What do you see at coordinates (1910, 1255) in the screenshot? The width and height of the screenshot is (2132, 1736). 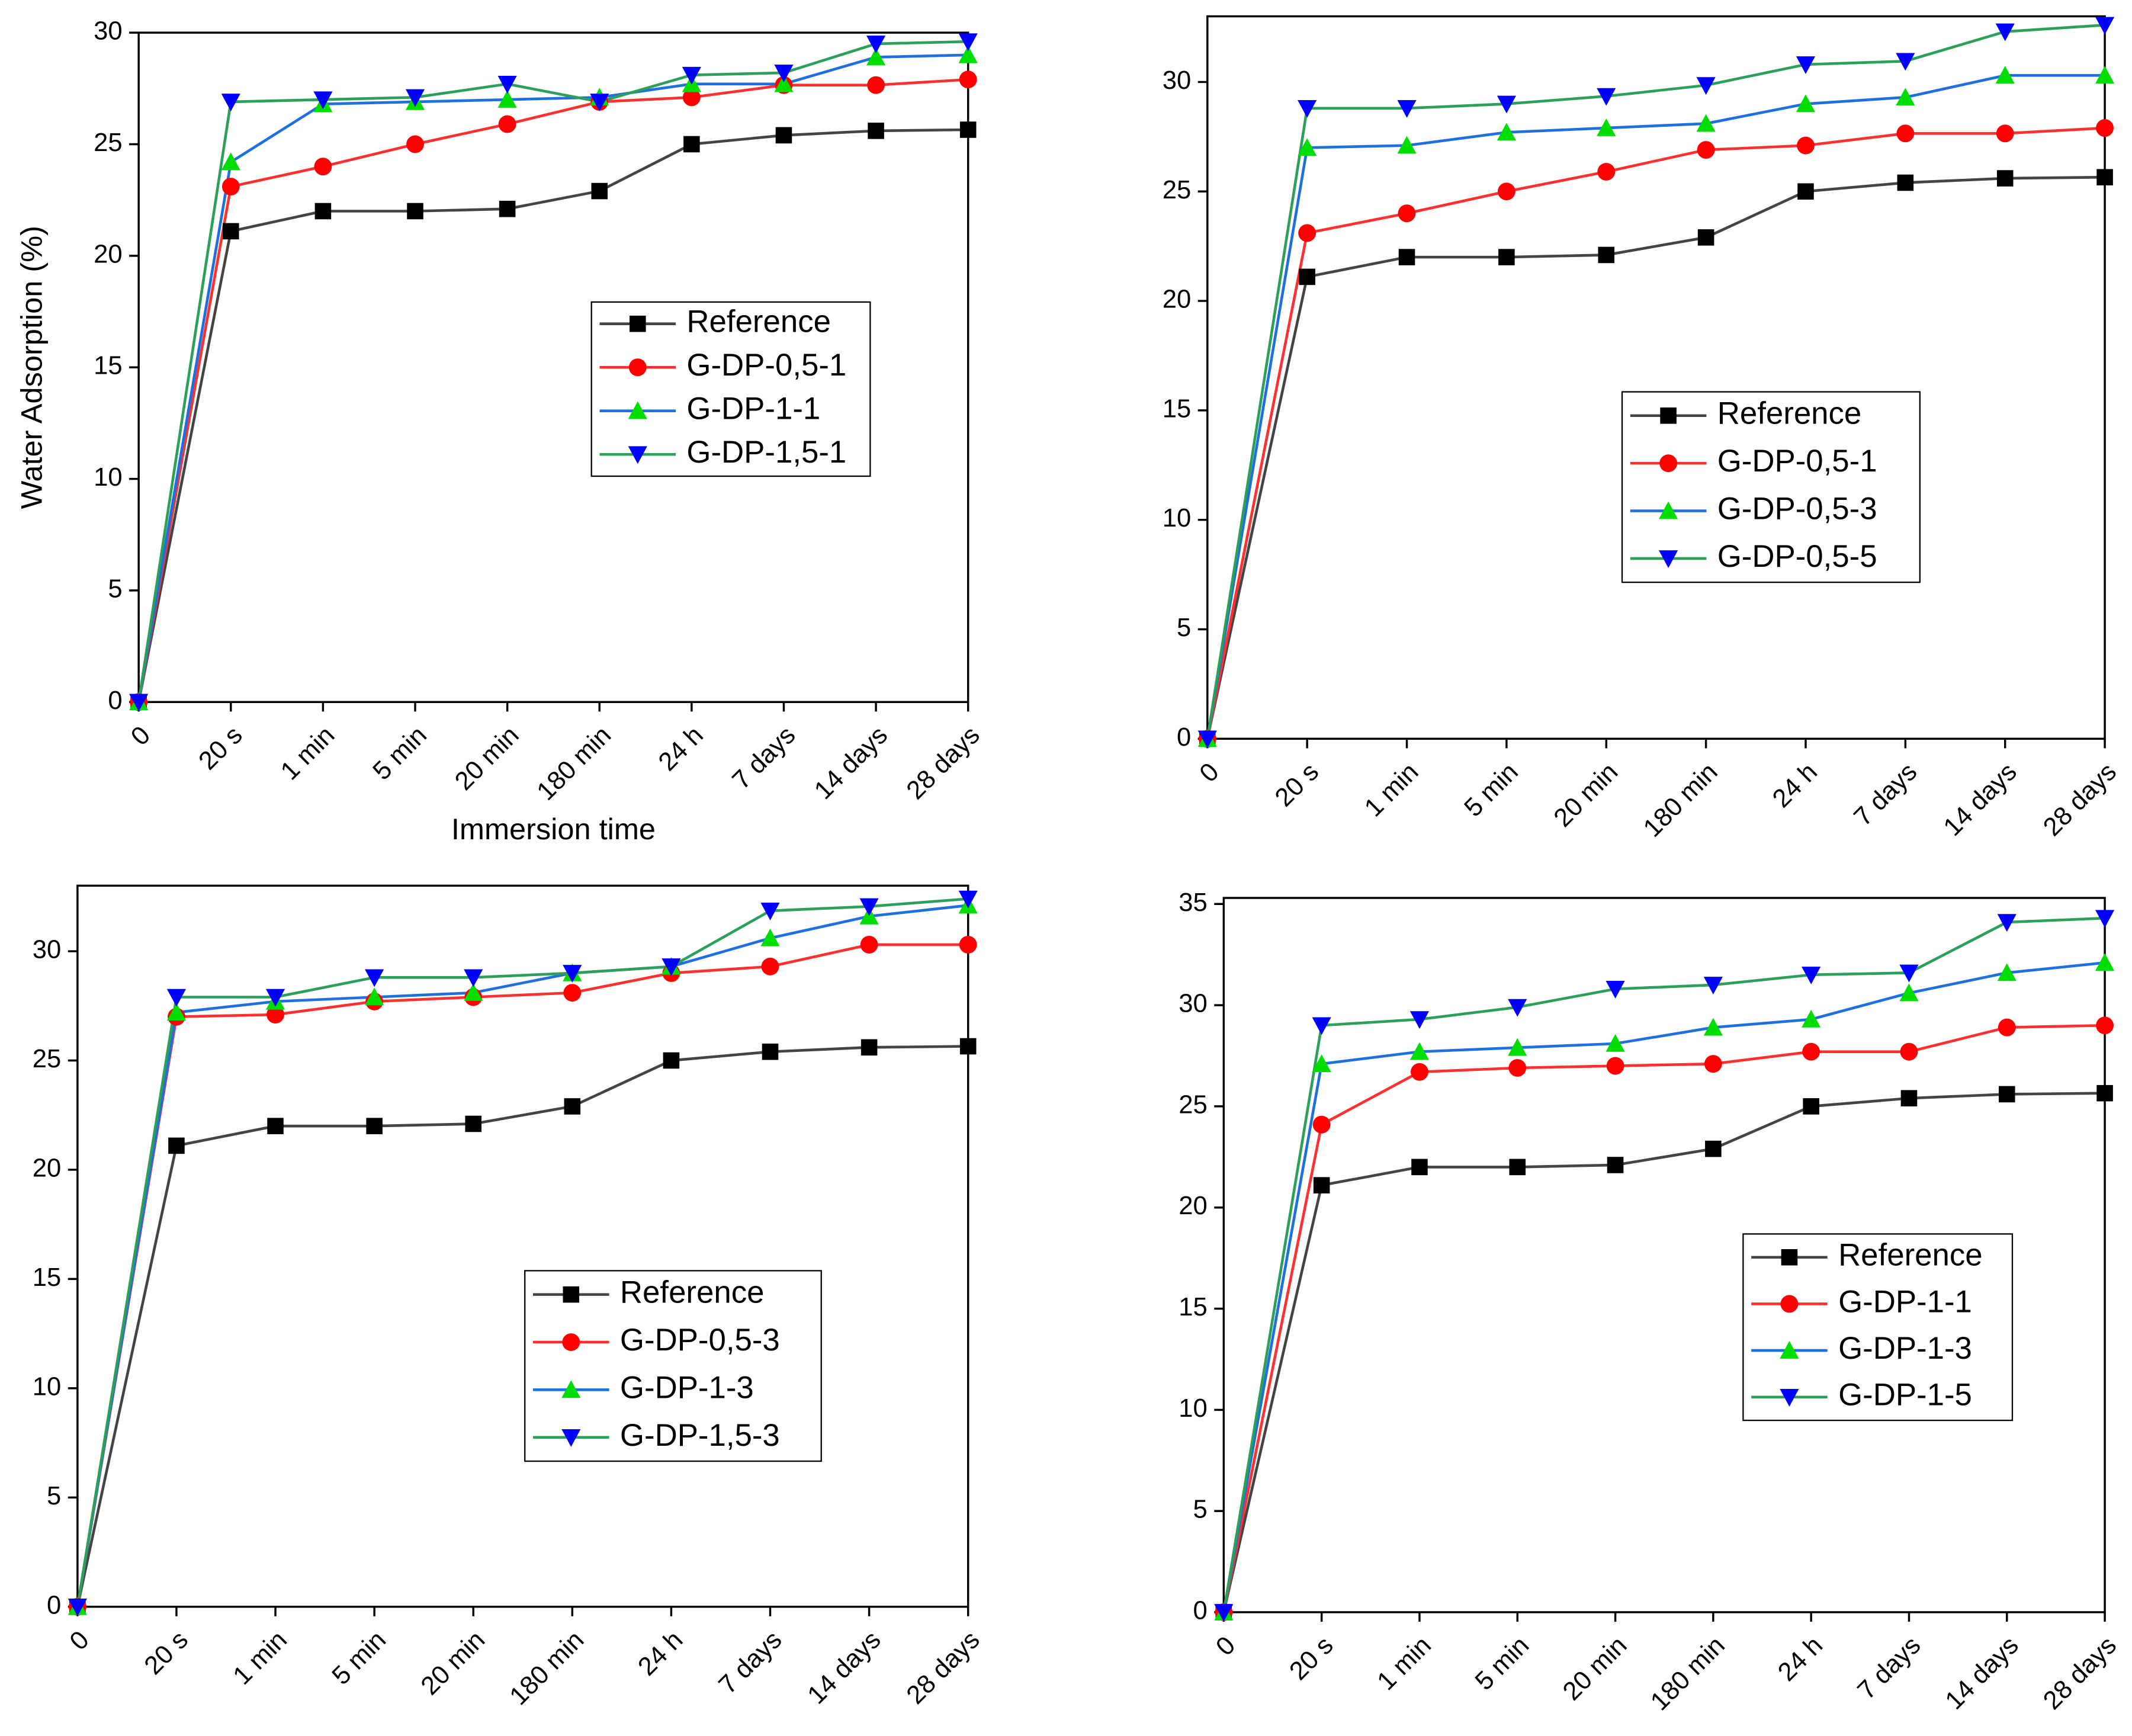 I see `legend-label: Reference` at bounding box center [1910, 1255].